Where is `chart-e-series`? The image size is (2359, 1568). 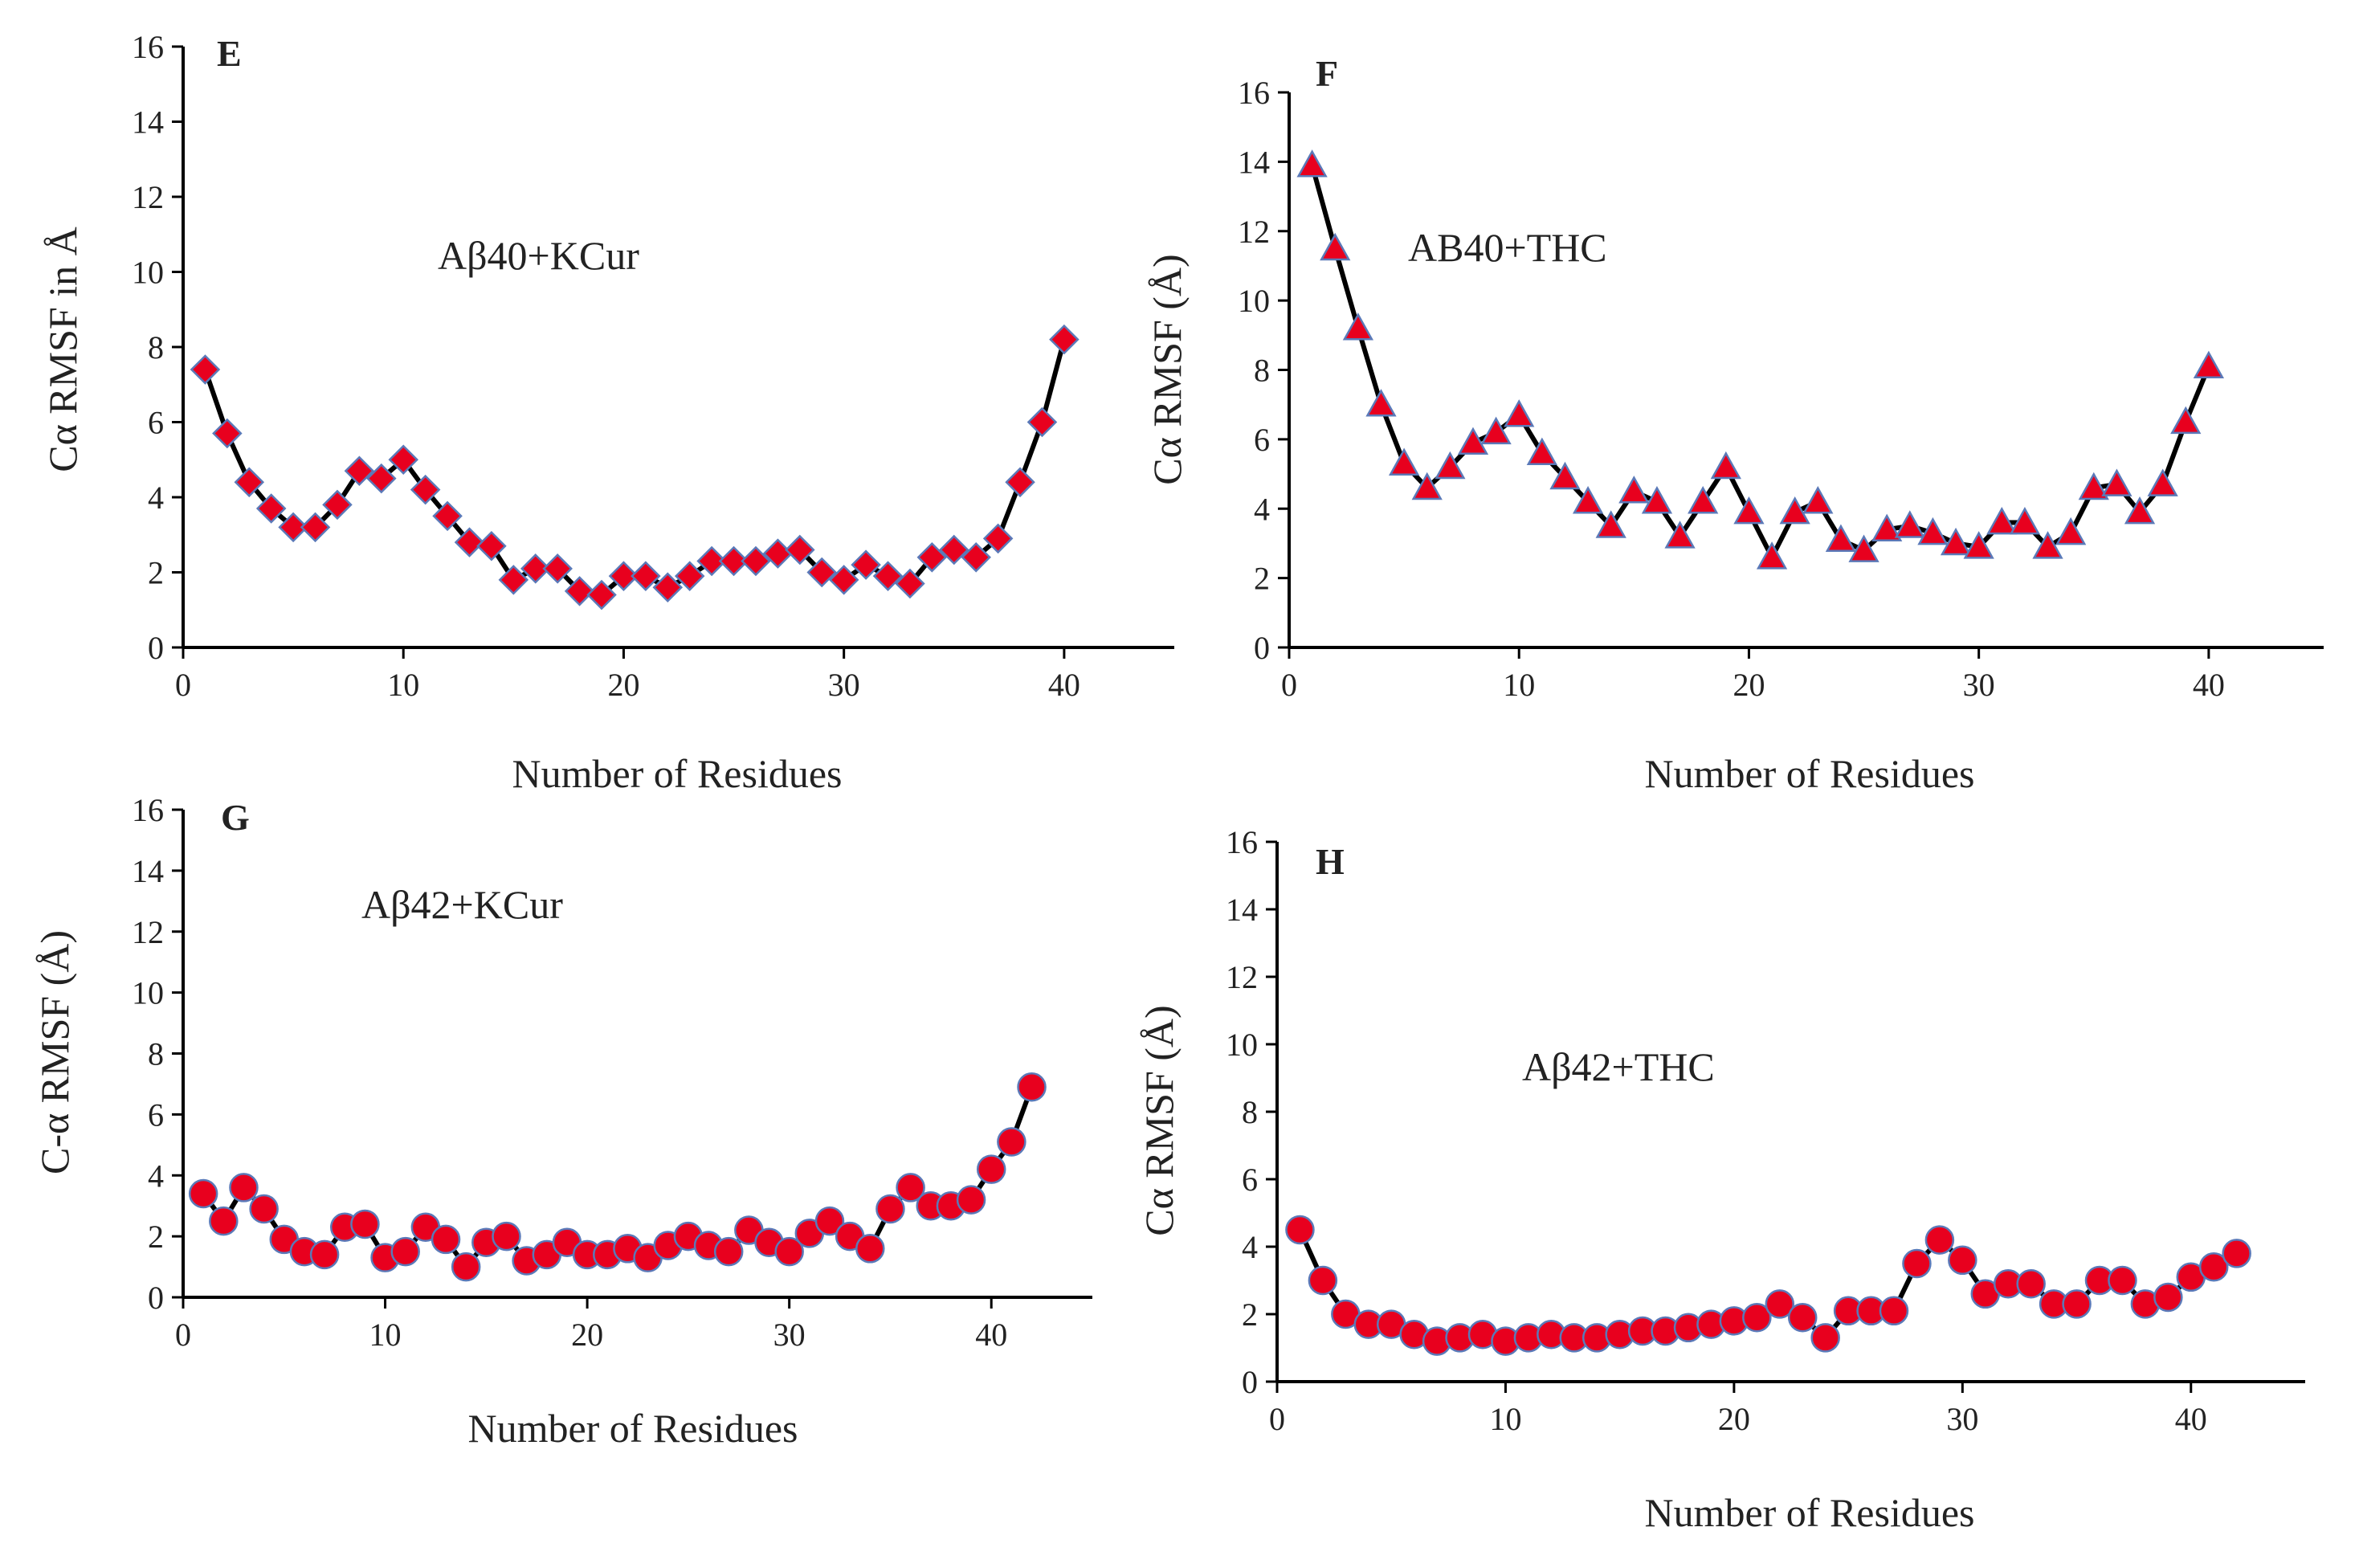 chart-e-series is located at coordinates (635, 467).